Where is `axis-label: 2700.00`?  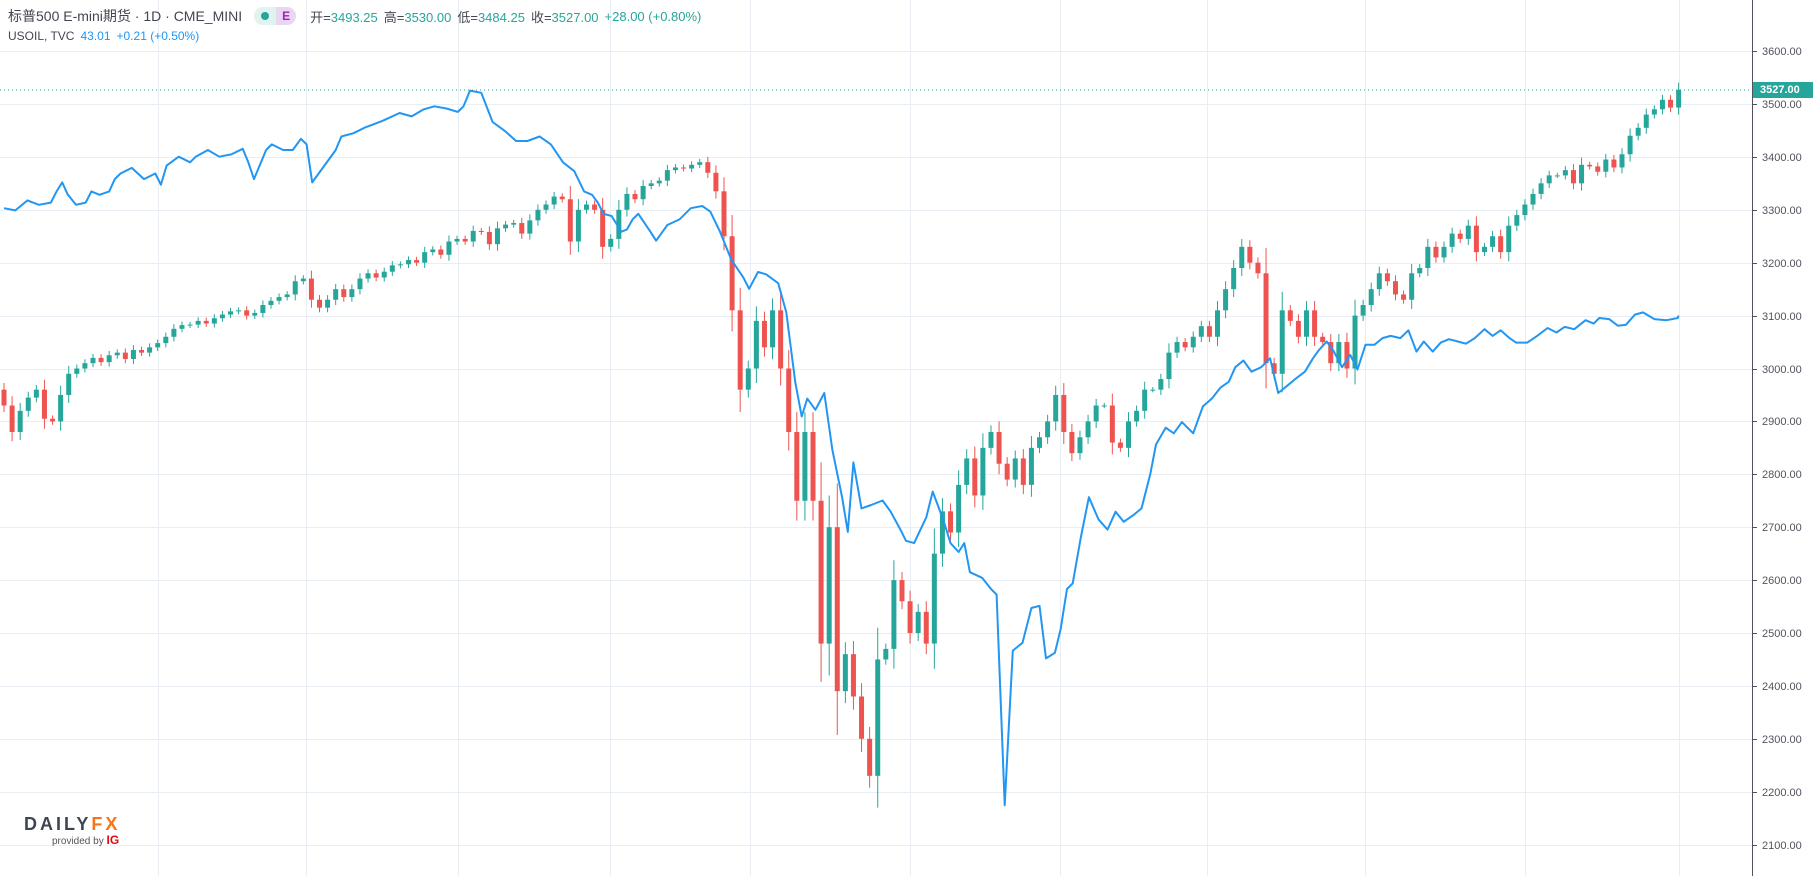
axis-label: 2700.00 is located at coordinates (1782, 527).